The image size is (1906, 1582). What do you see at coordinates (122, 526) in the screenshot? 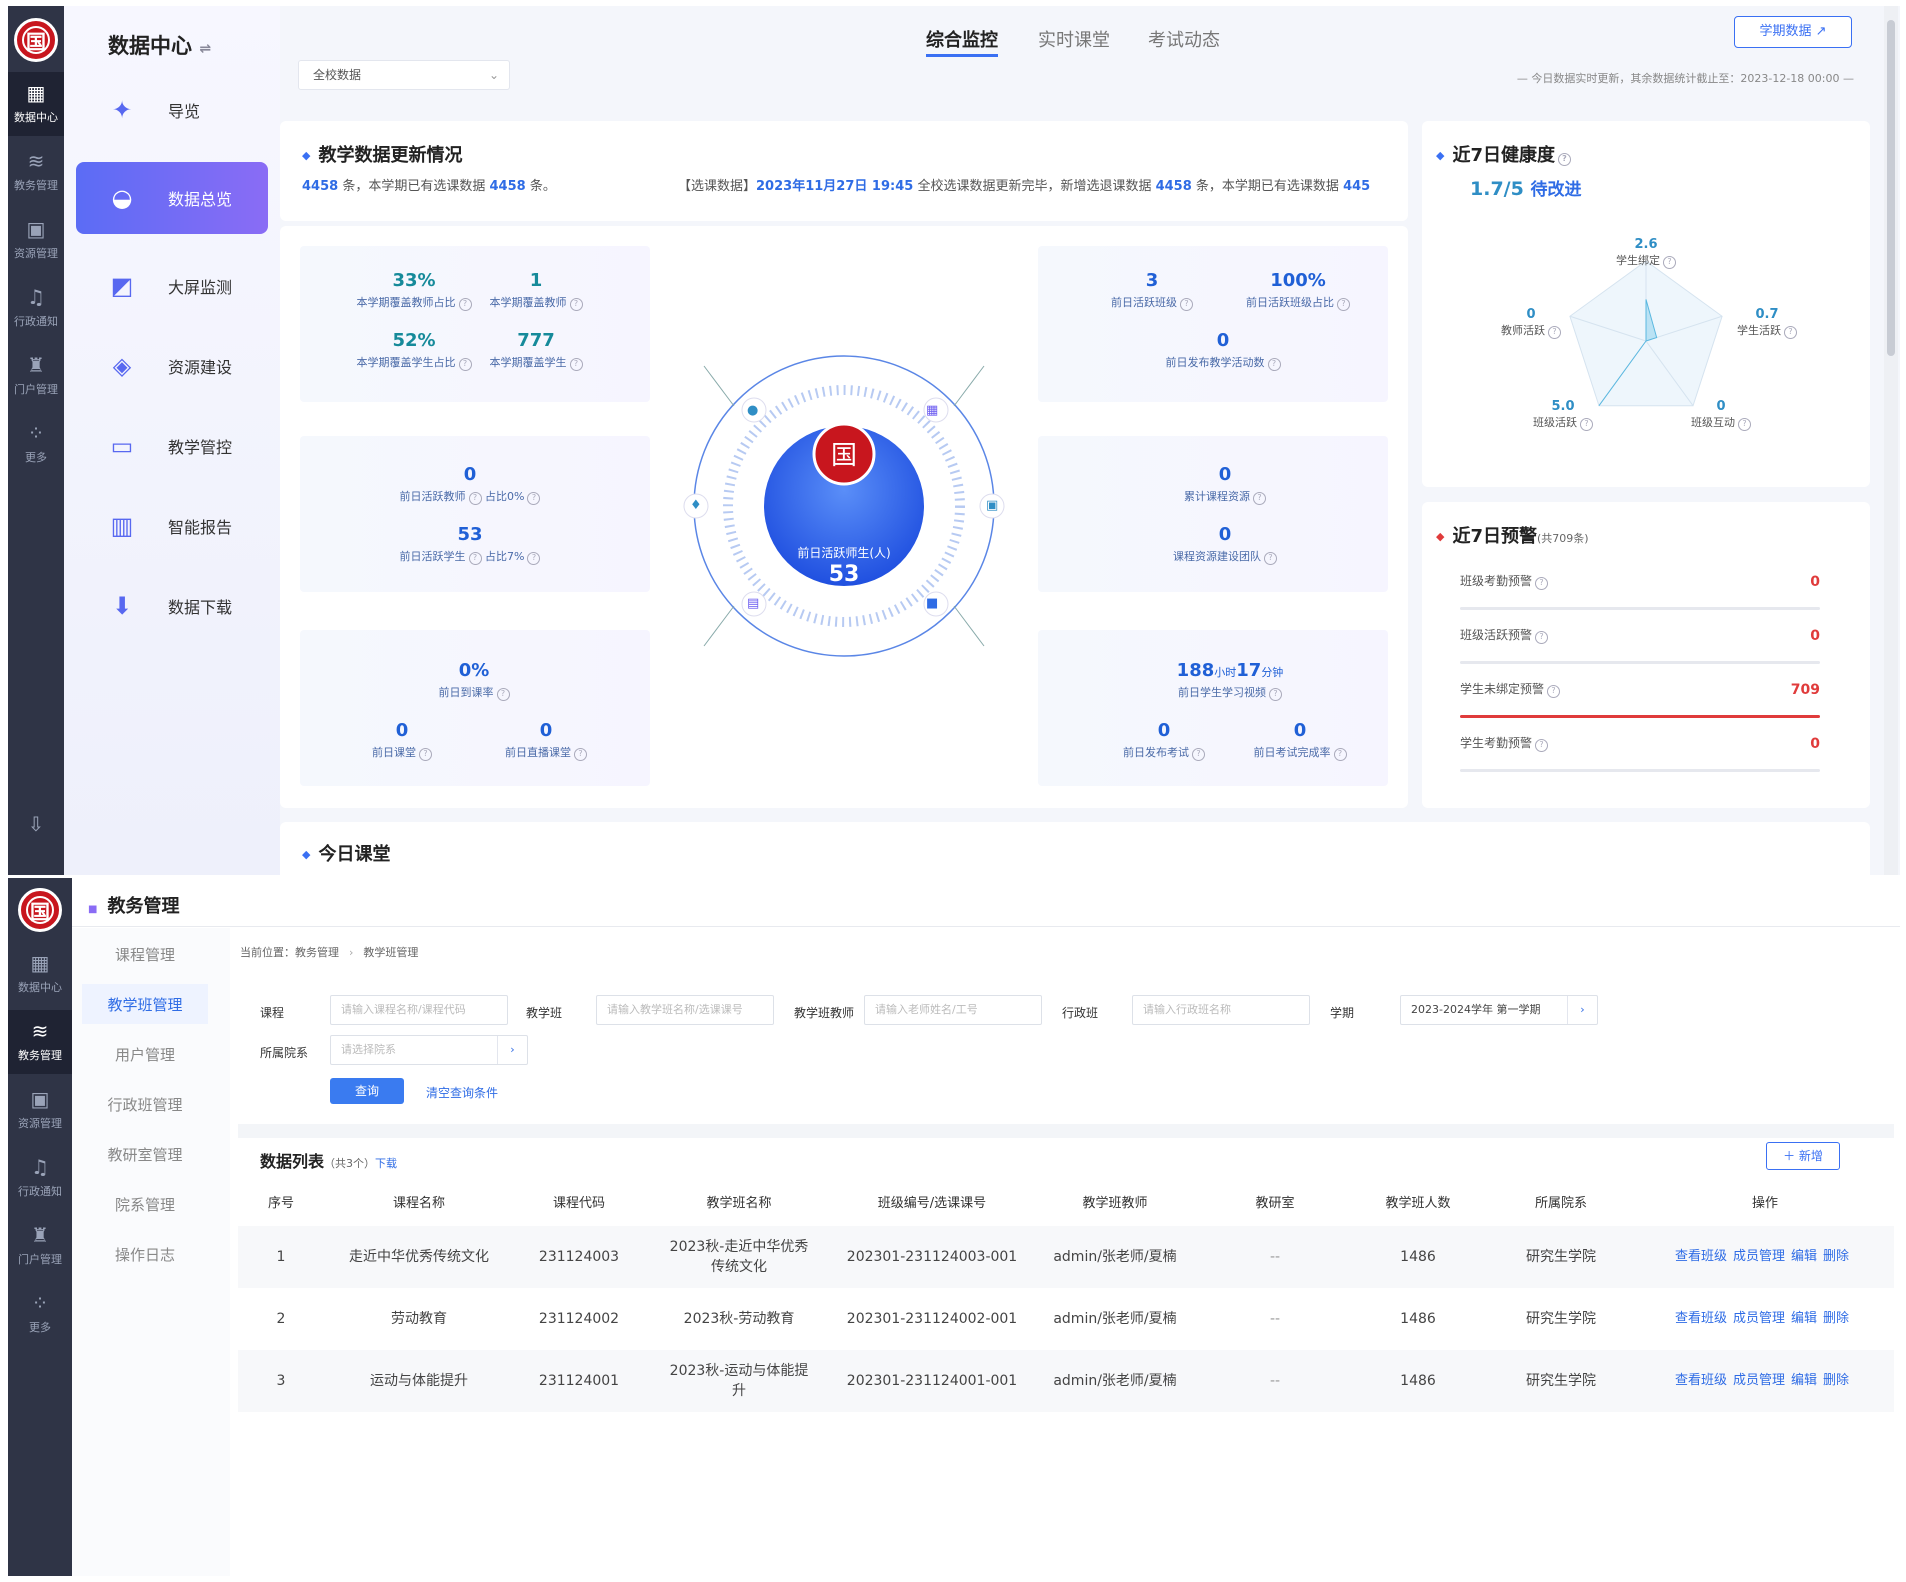
I see `report-icon: ▥` at bounding box center [122, 526].